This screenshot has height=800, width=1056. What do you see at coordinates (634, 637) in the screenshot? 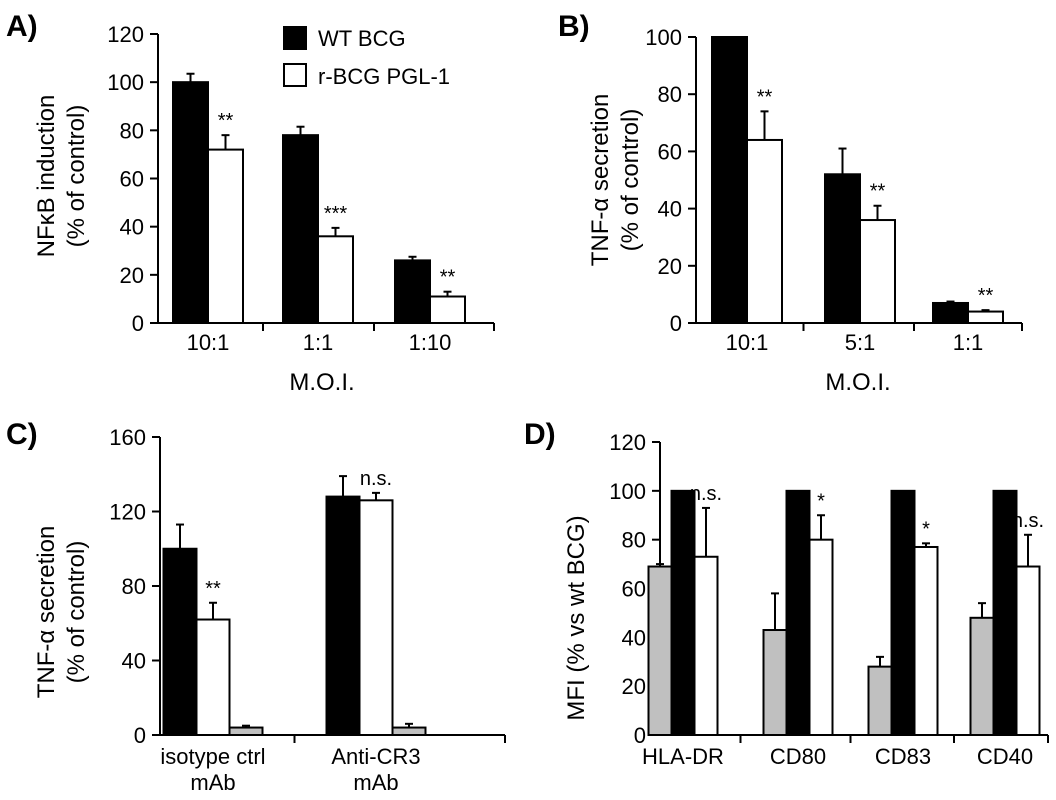
I see `panel-d-ytick-label-40: 40` at bounding box center [634, 637].